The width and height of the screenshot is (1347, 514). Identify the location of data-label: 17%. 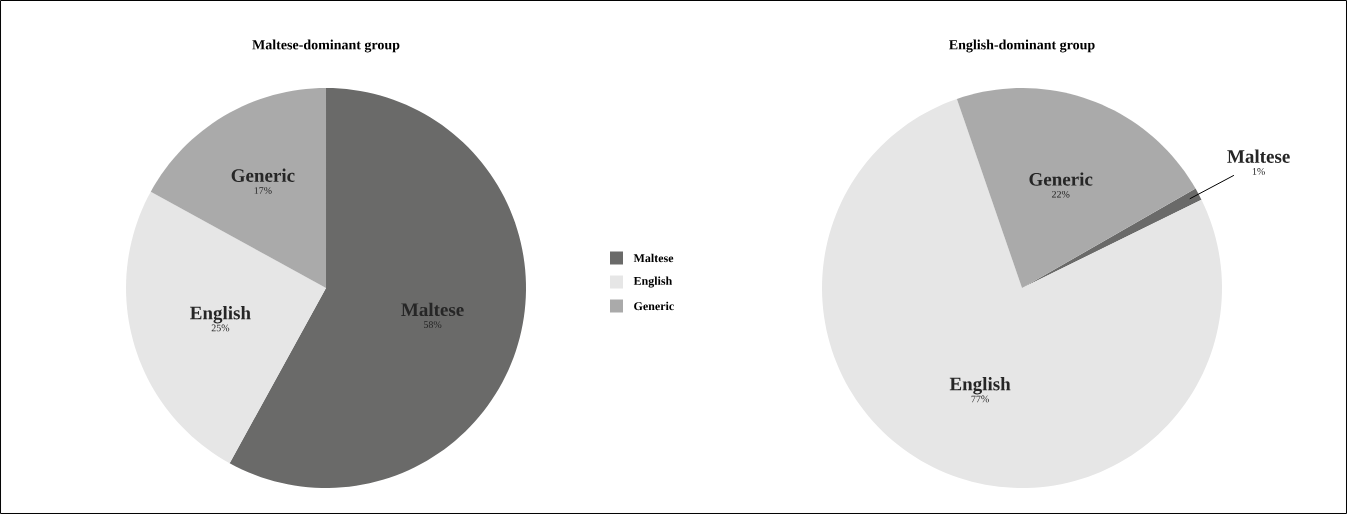
(263, 190).